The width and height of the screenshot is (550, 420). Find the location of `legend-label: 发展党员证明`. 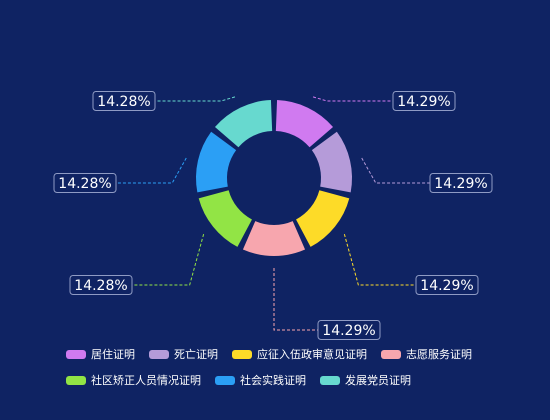

legend-label: 发展党员证明 is located at coordinates (378, 380).